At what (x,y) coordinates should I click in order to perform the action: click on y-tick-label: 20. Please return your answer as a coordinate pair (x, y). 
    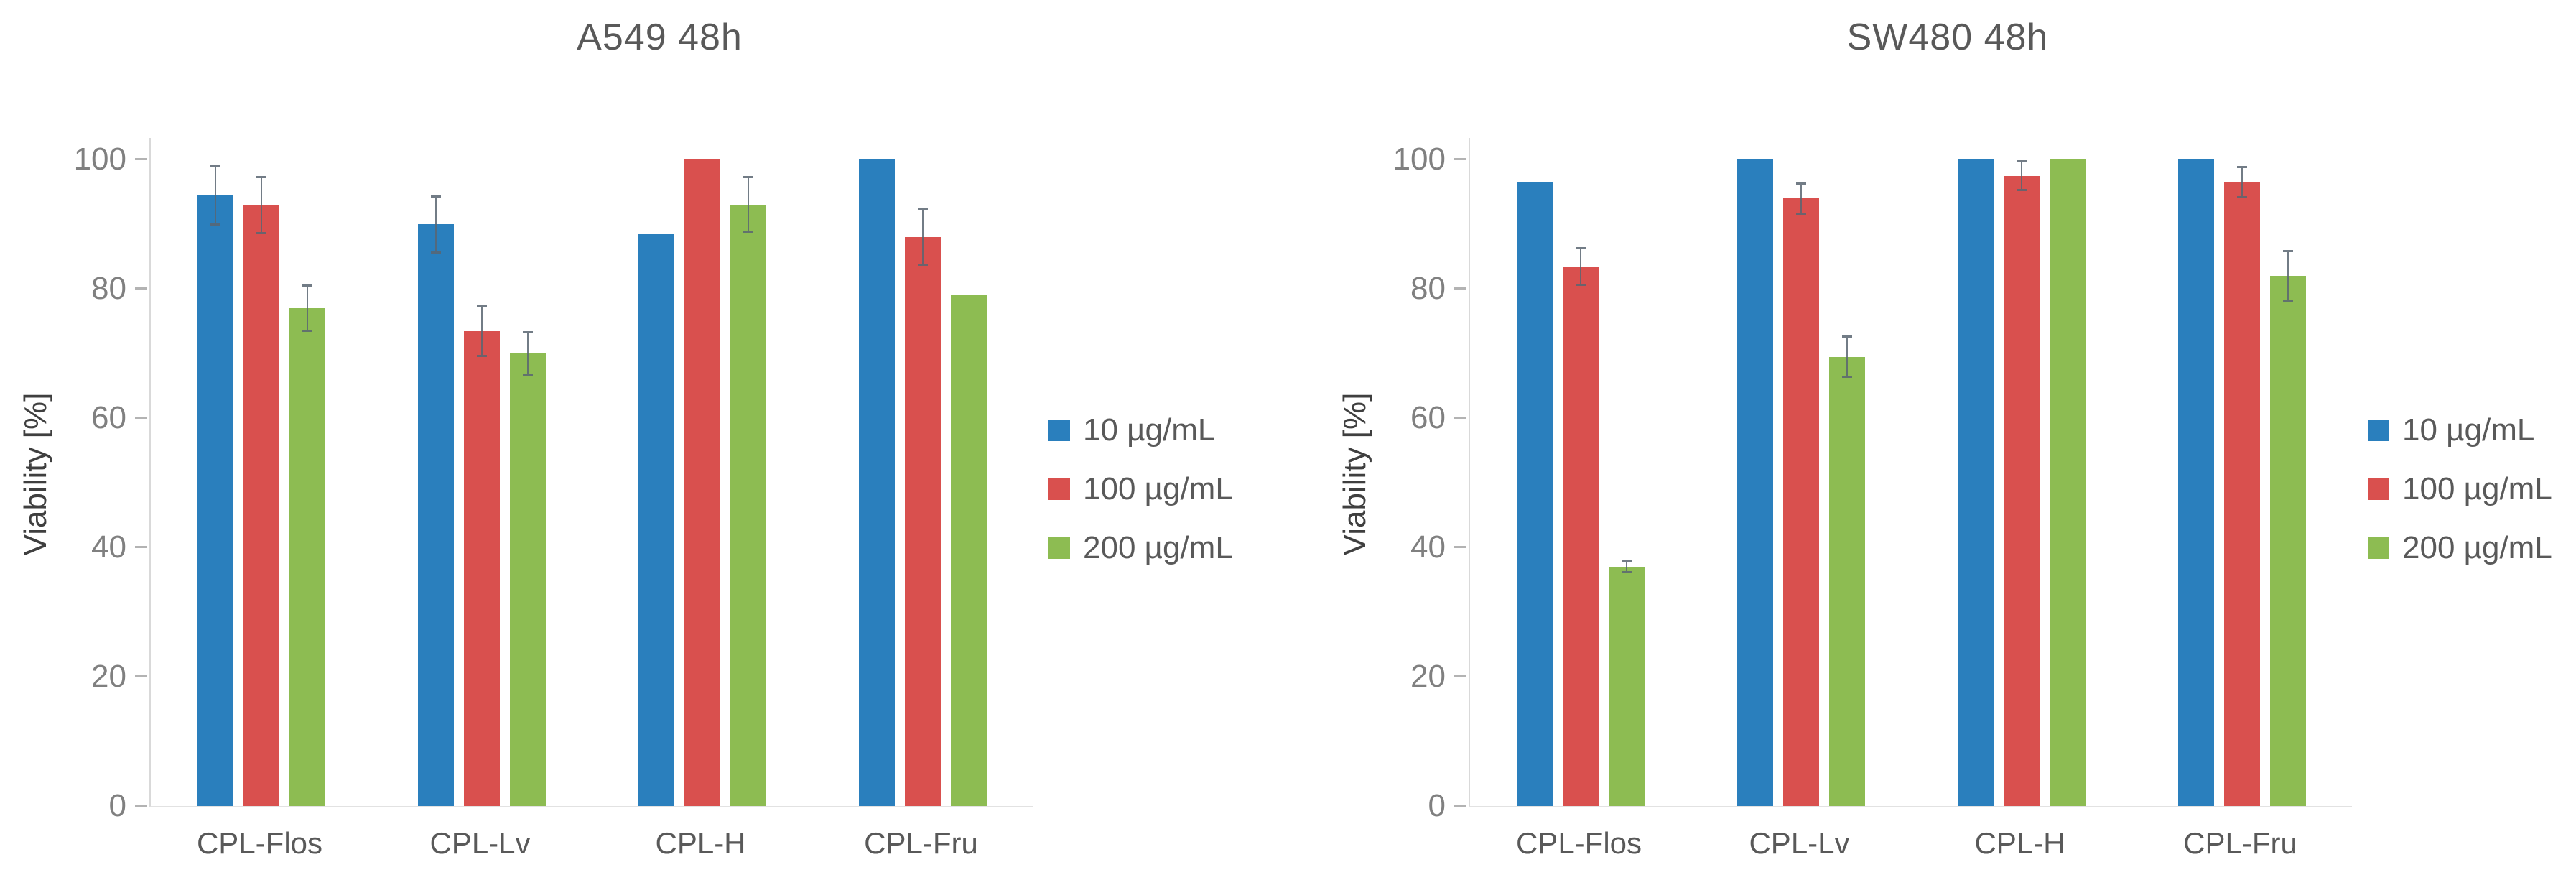
    Looking at the image, I should click on (109, 676).